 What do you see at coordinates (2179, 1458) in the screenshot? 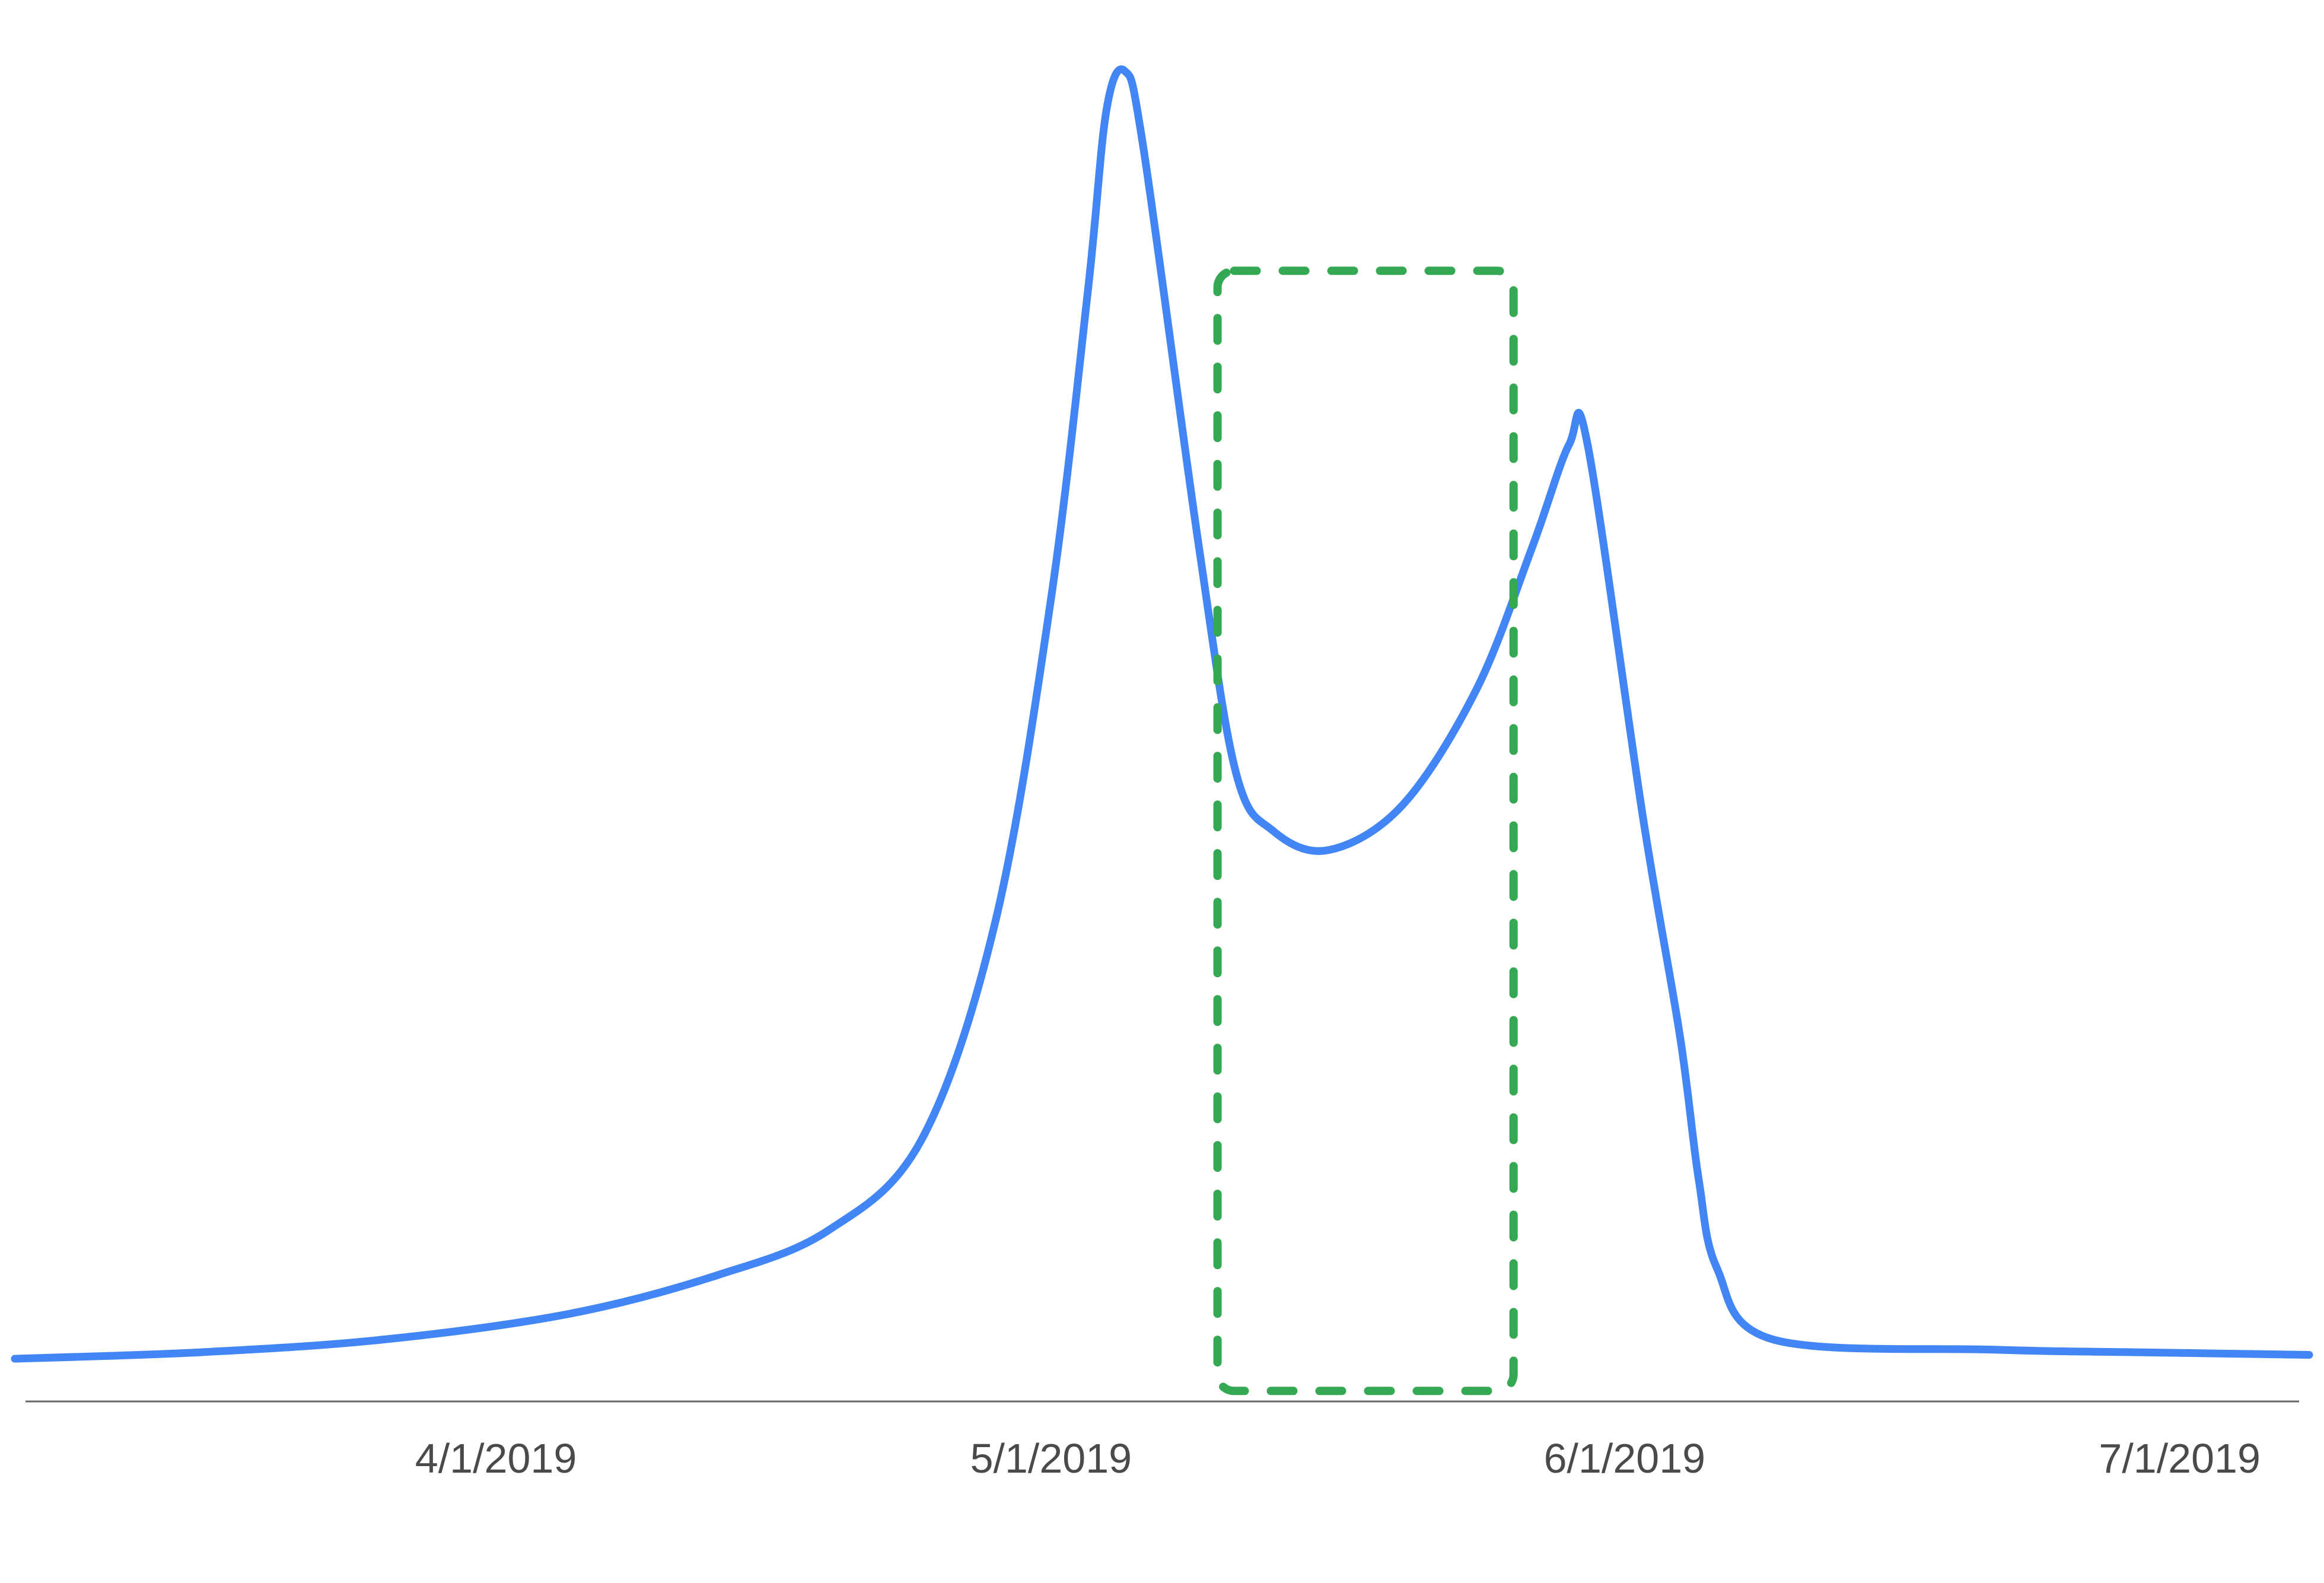
I see `x-tick-label: 7/1/2019` at bounding box center [2179, 1458].